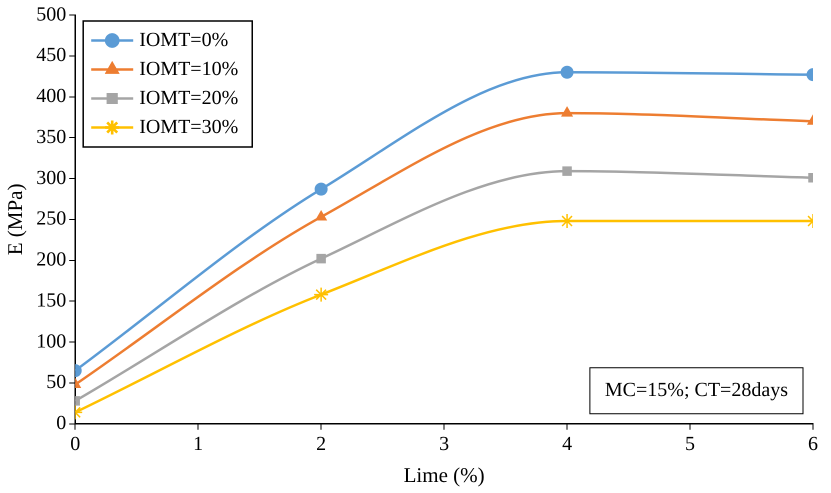 This screenshot has height=493, width=831. I want to click on y-axis-title: E (MPa), so click(15, 220).